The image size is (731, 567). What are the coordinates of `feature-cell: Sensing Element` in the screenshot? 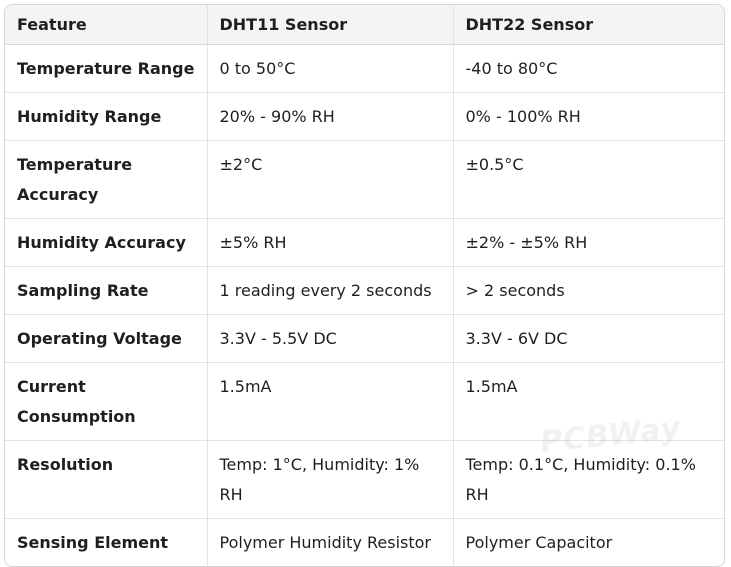 It's located at (106, 542).